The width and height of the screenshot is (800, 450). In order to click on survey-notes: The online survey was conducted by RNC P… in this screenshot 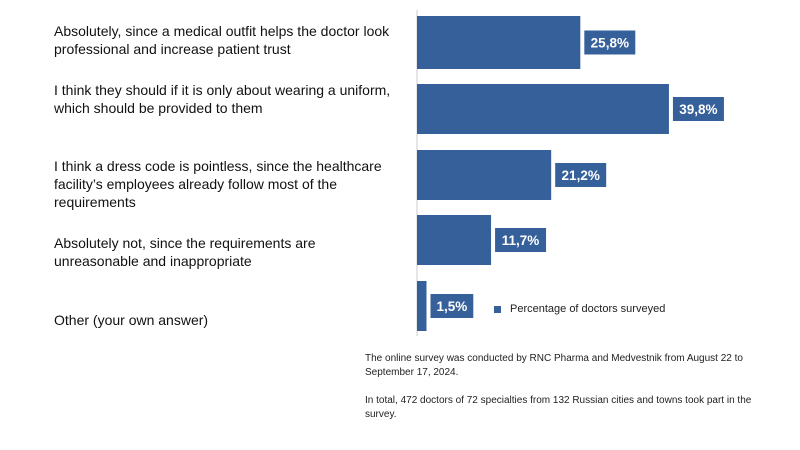, I will do `click(565, 394)`.